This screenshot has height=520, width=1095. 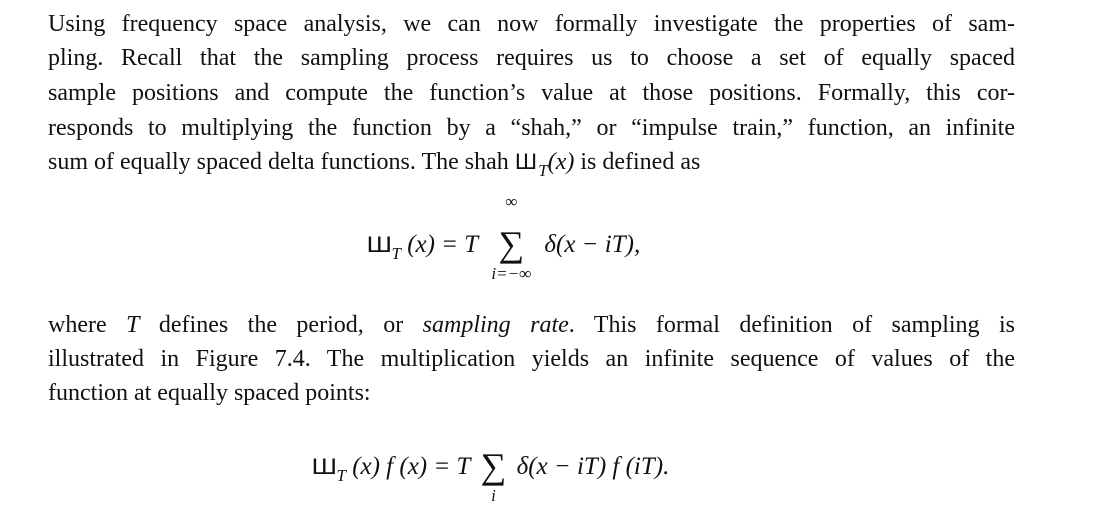 I want to click on rhs: δ(x − iT) f (iT)., so click(x=593, y=466).